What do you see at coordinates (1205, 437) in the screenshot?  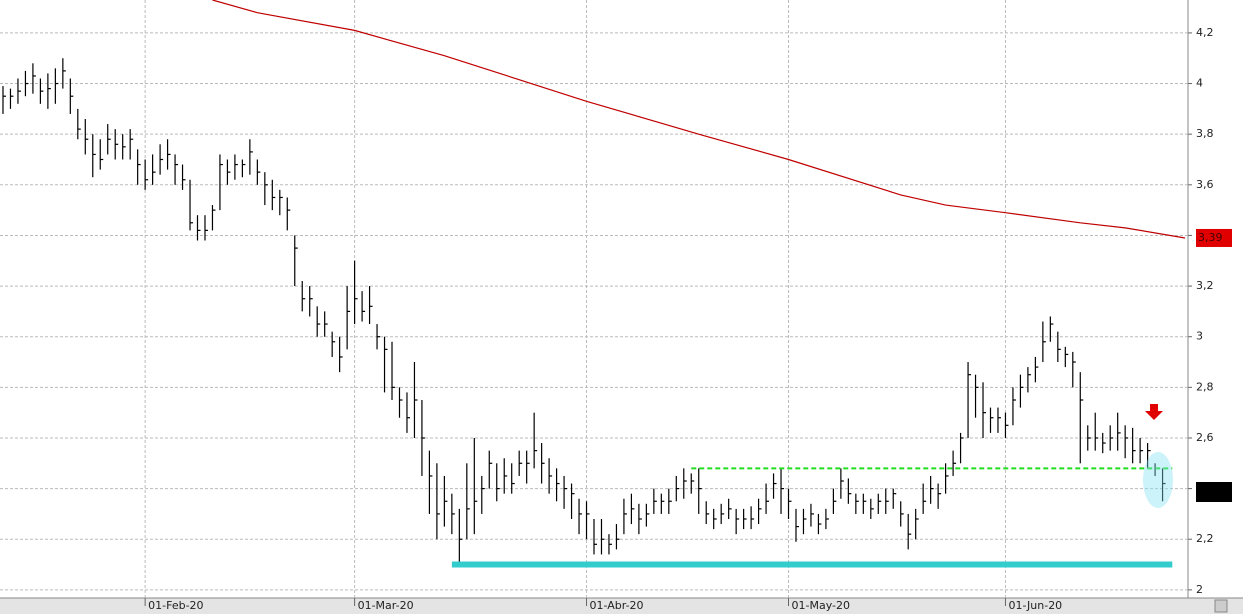 I see `y-tick-label: 2,6` at bounding box center [1205, 437].